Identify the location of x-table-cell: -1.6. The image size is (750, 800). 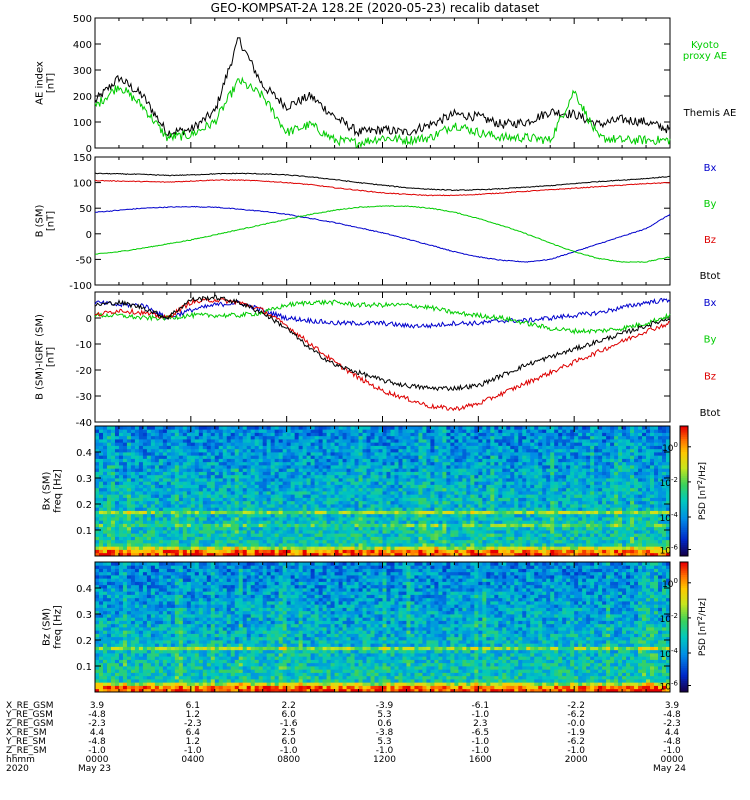
(289, 724).